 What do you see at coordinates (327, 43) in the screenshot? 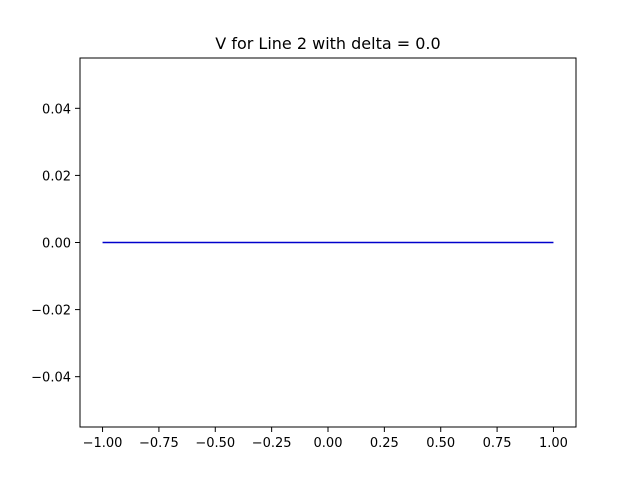
I see `chart-title: V for Line 2 with delta = 0.0` at bounding box center [327, 43].